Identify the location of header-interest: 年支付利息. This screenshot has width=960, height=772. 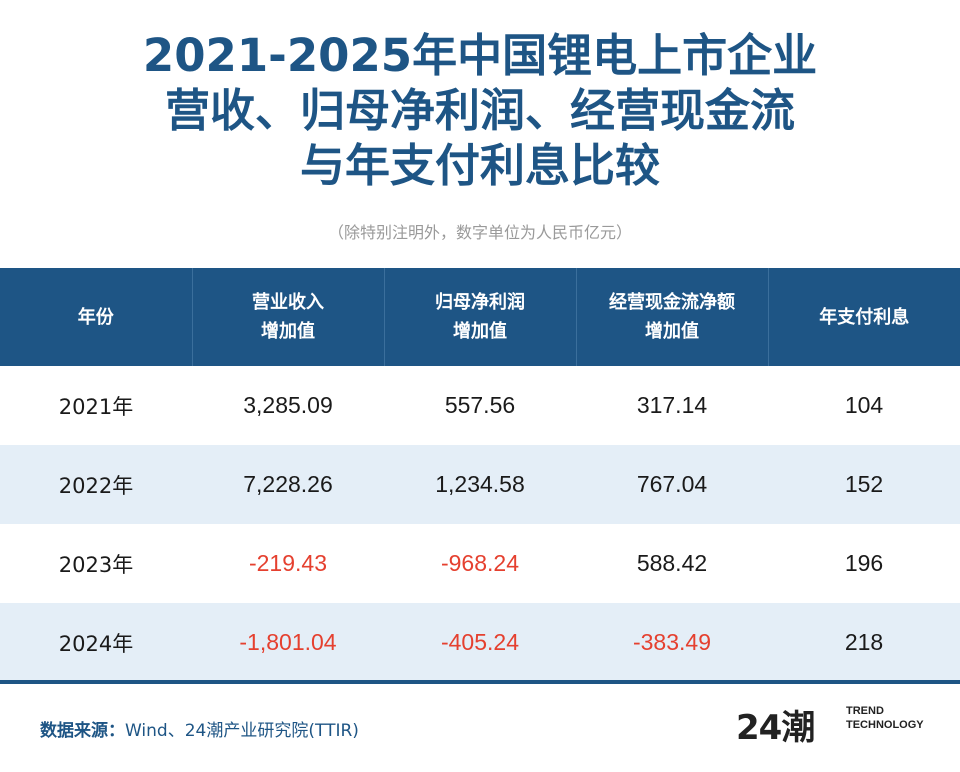
(864, 317).